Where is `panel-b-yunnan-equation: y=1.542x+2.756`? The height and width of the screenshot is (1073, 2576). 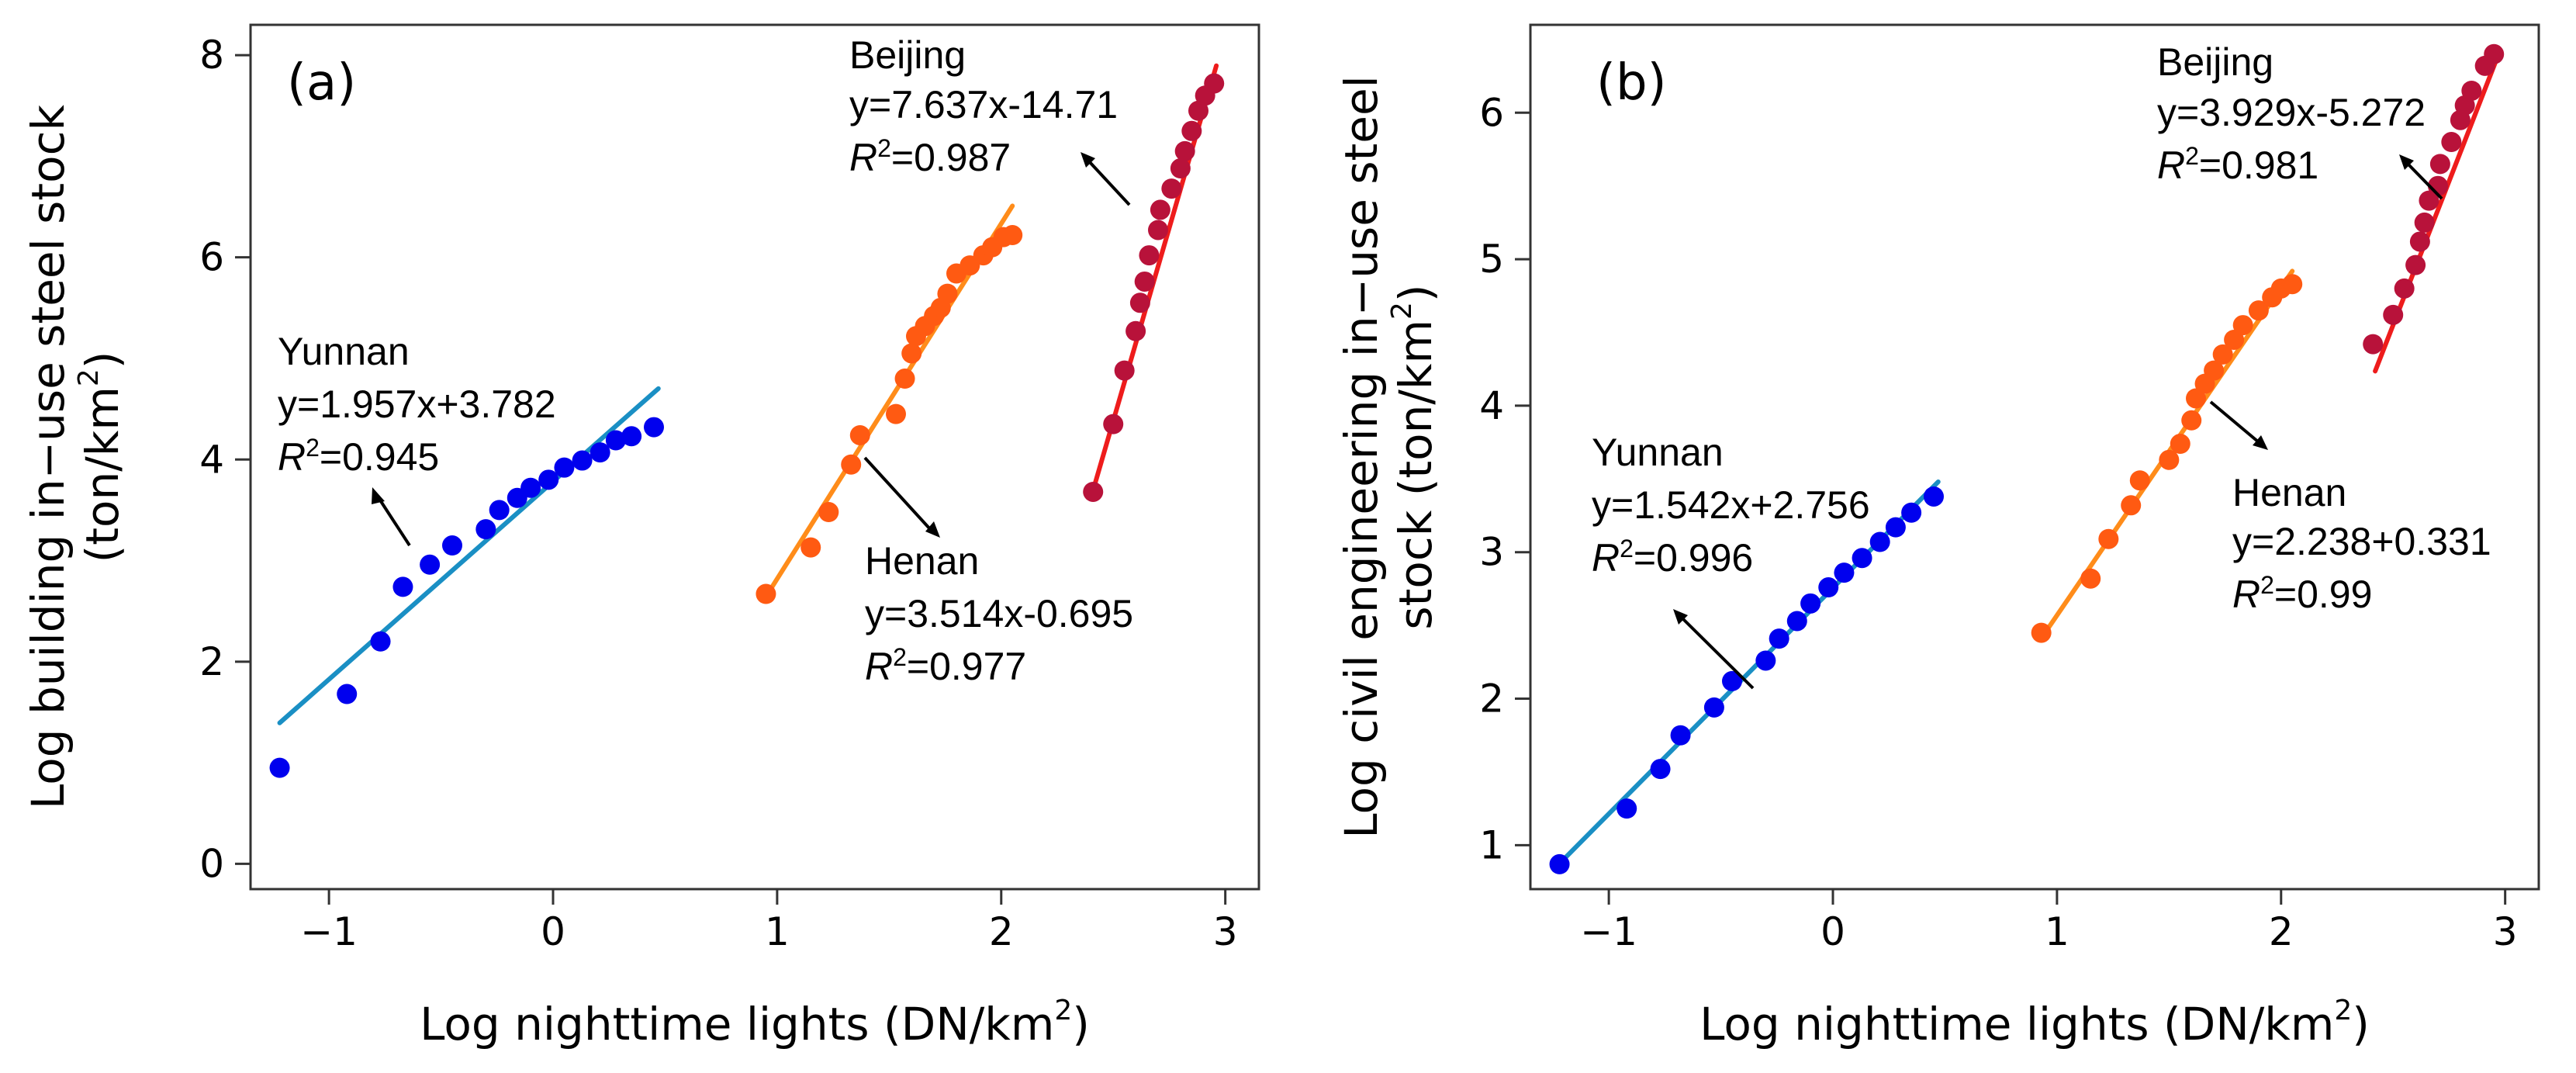 panel-b-yunnan-equation: y=1.542x+2.756 is located at coordinates (1731, 505).